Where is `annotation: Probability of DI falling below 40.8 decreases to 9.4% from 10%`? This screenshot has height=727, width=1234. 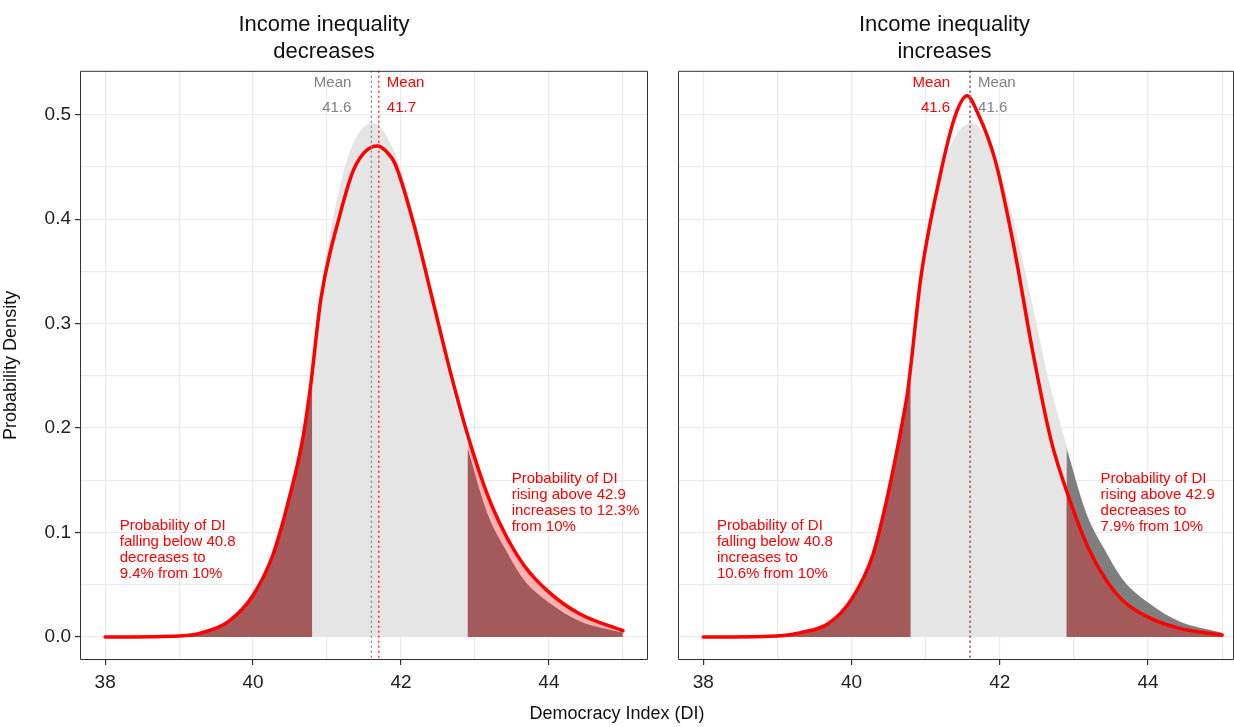
annotation: Probability of DI falling below 40.8 decreases to 9.4% from 10% is located at coordinates (177, 549).